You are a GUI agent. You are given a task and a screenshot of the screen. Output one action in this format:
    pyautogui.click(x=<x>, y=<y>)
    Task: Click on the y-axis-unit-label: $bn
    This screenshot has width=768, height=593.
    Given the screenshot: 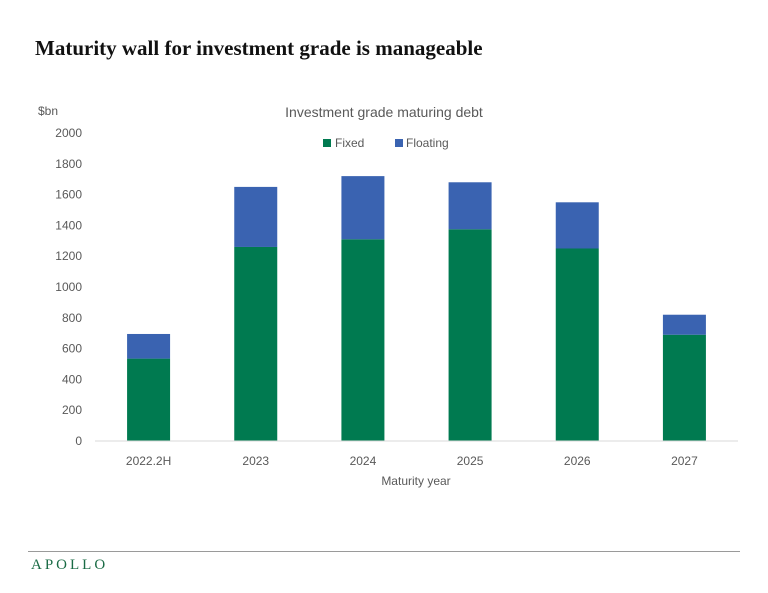 What is the action you would take?
    pyautogui.click(x=48, y=111)
    